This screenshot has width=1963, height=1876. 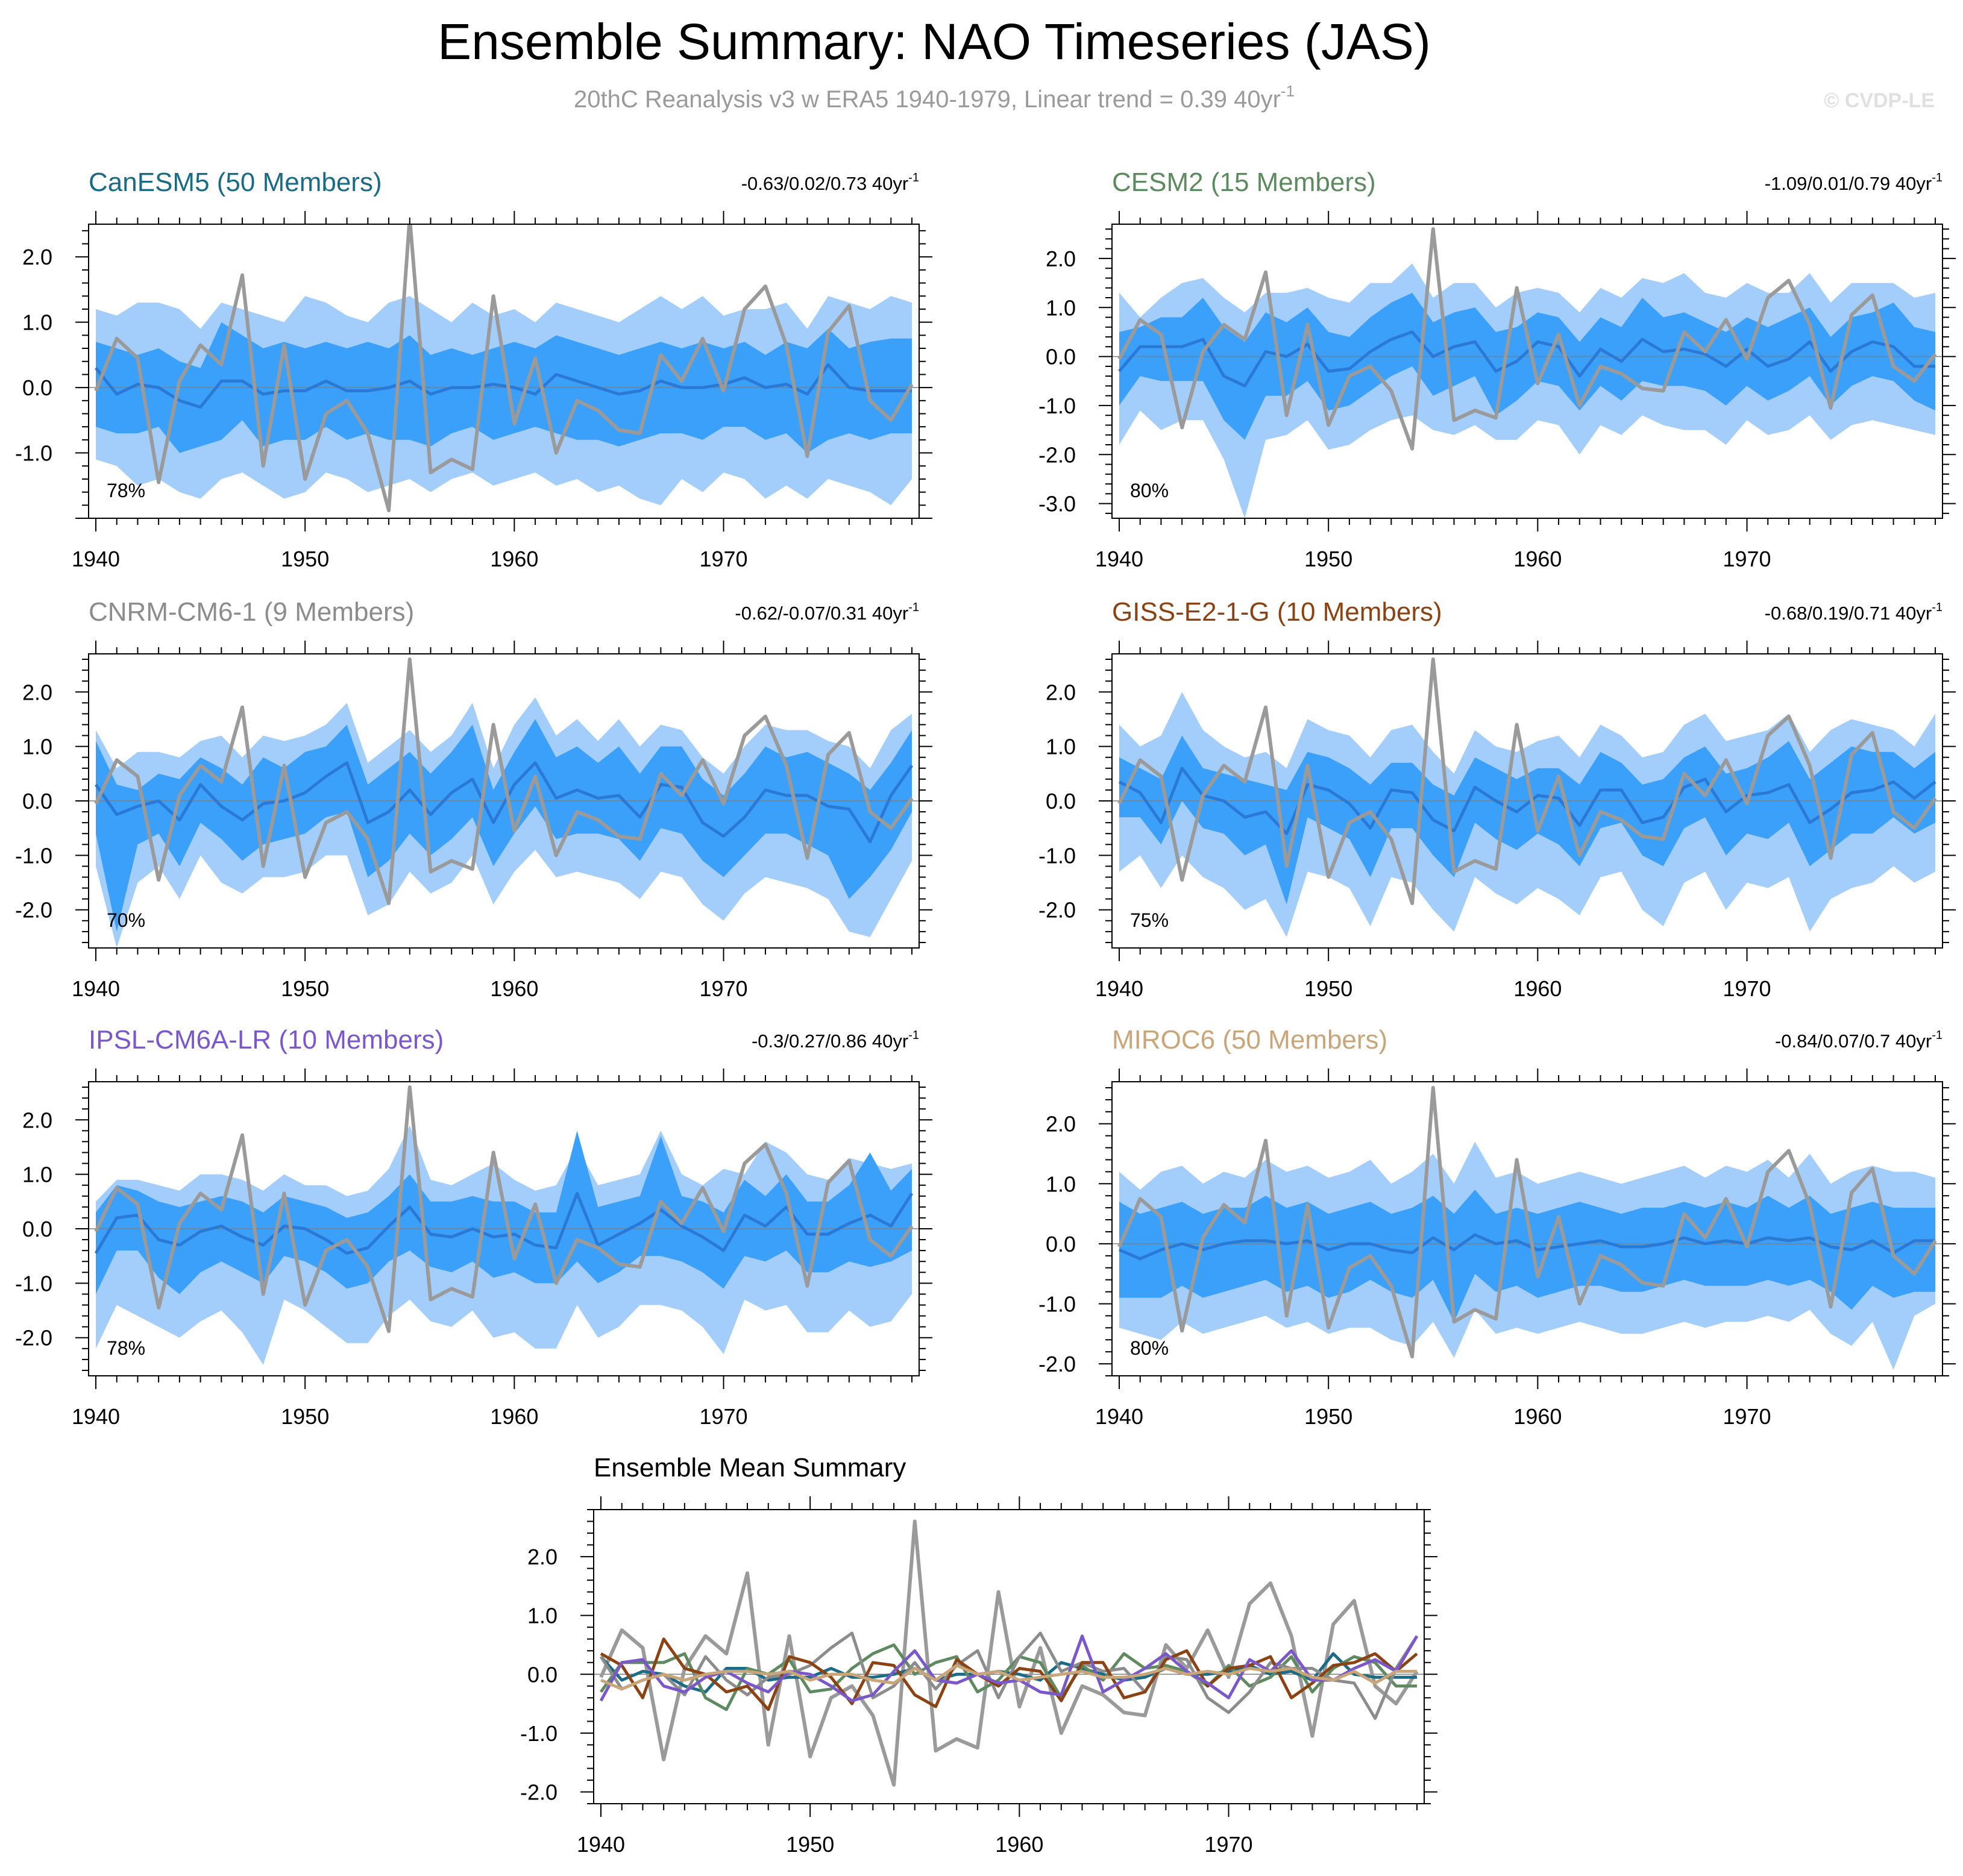 I want to click on panel-giss-e2-1-g-percent-label: 75%, so click(x=1149, y=920).